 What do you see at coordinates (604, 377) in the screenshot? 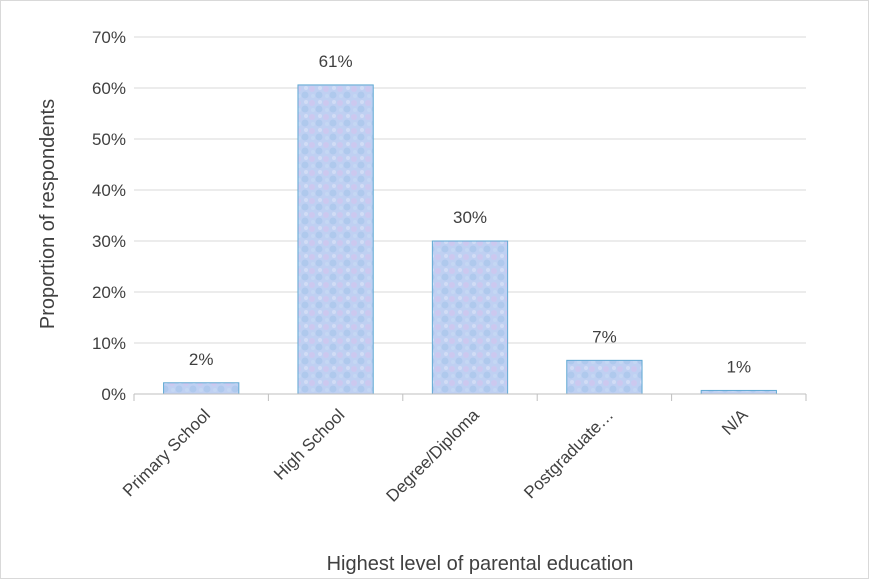
I see `bar-postgraduate` at bounding box center [604, 377].